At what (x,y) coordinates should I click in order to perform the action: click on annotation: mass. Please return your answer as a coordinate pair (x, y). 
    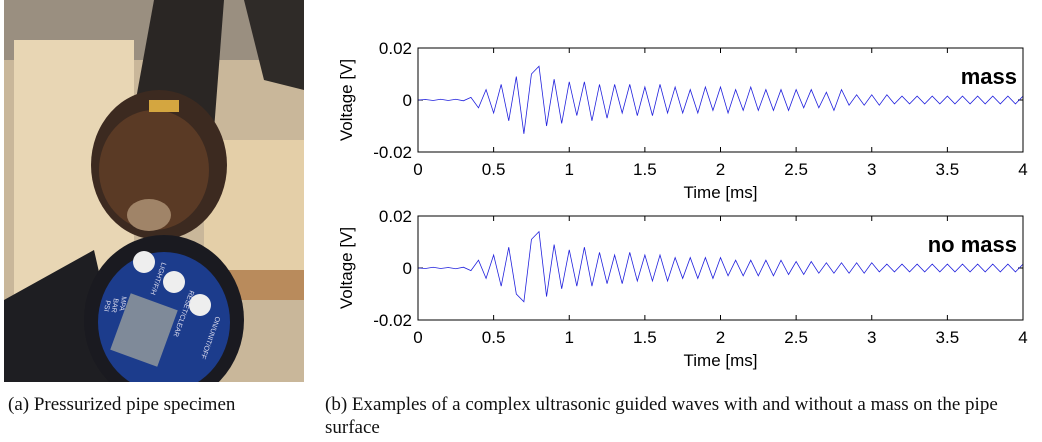
    Looking at the image, I should click on (989, 76).